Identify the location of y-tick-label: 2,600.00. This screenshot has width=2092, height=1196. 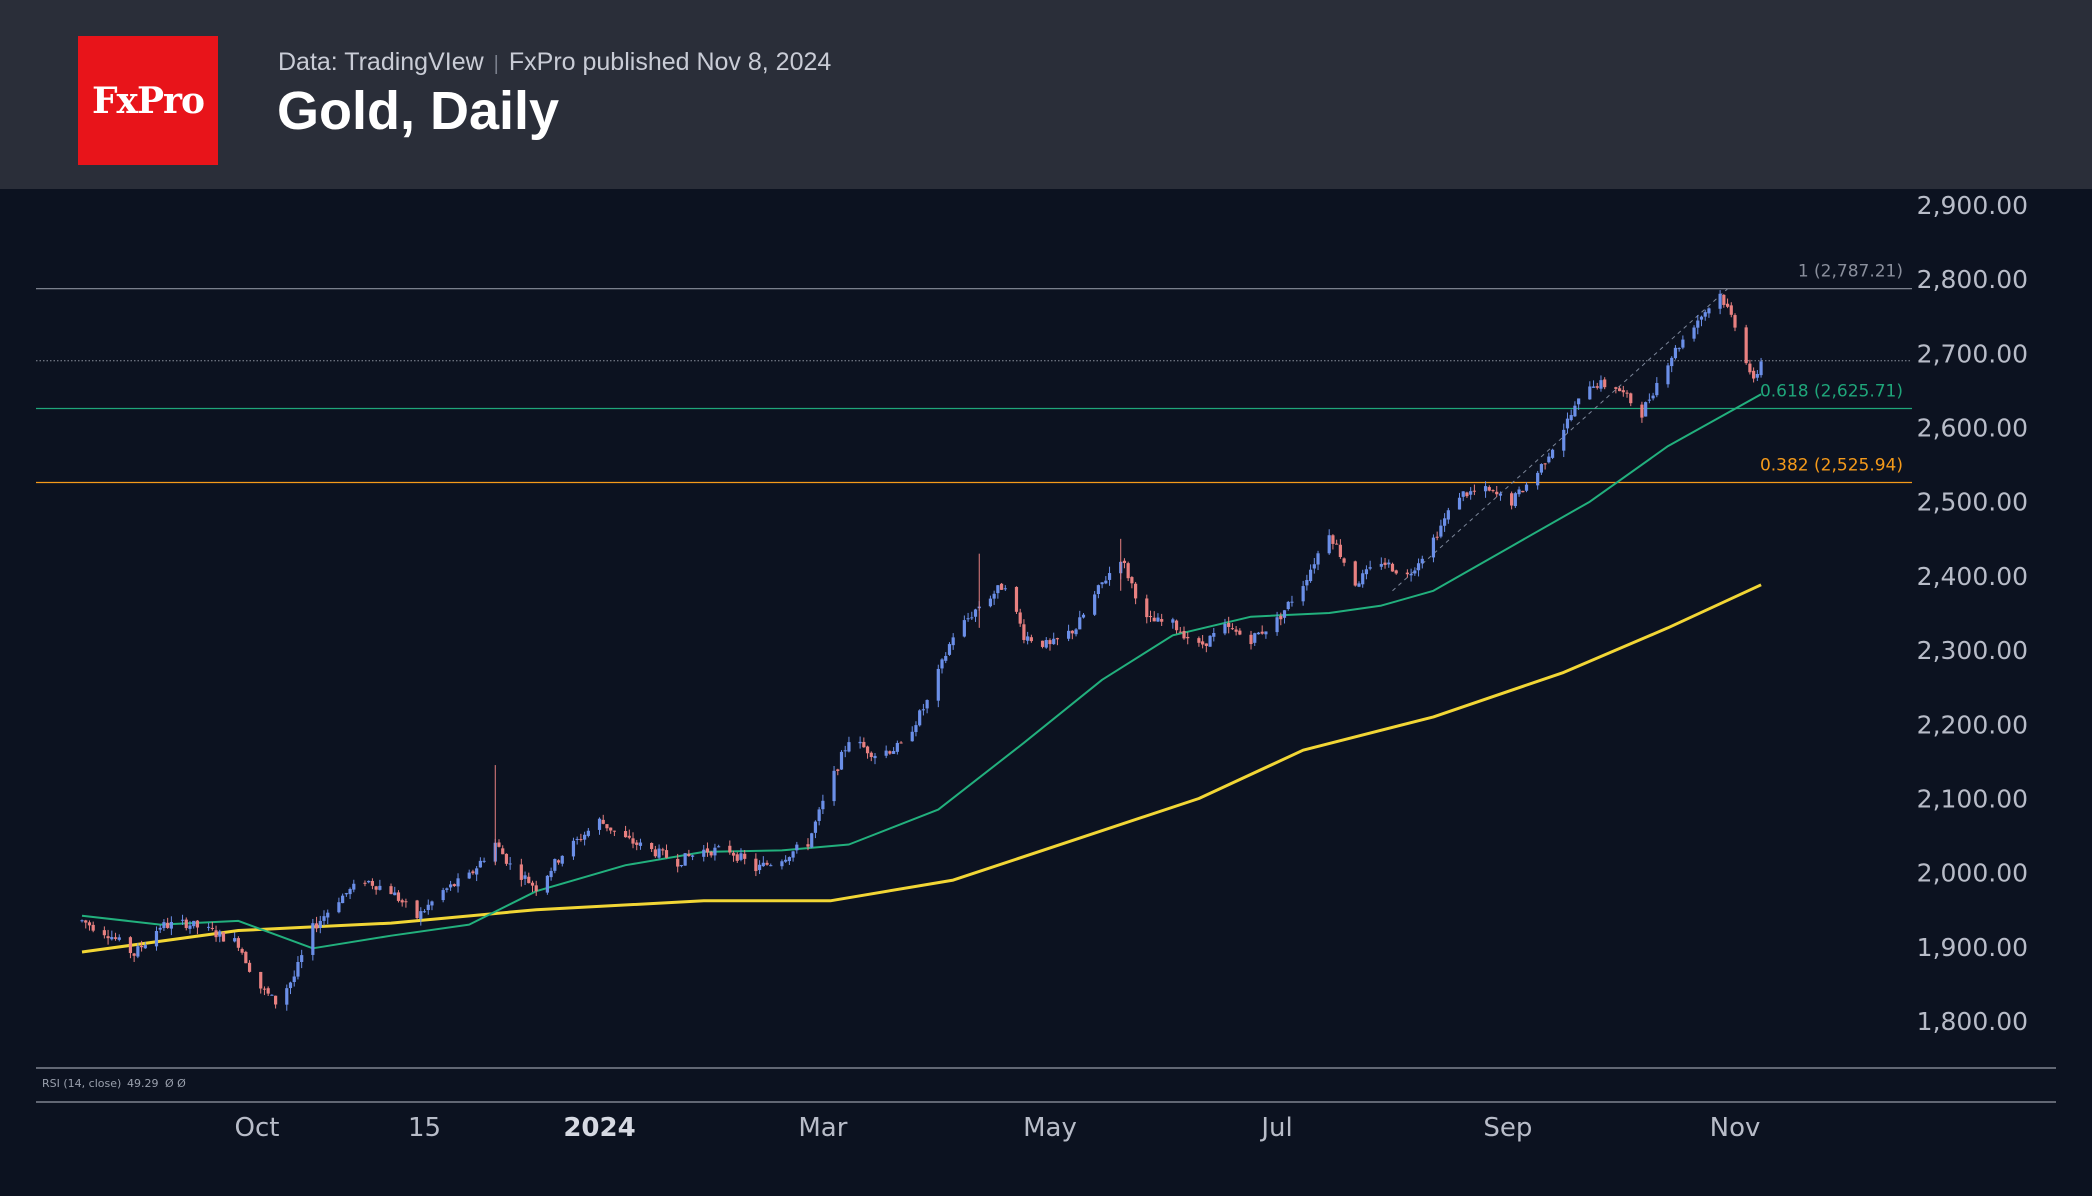
(1972, 428).